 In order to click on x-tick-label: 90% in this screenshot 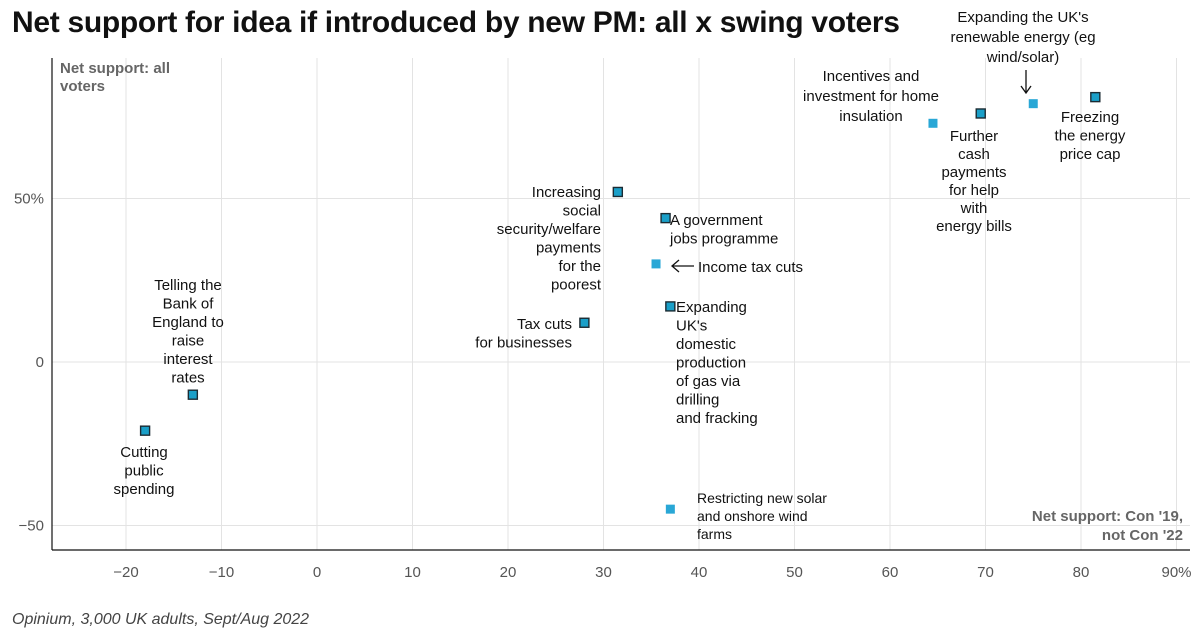, I will do `click(1176, 572)`.